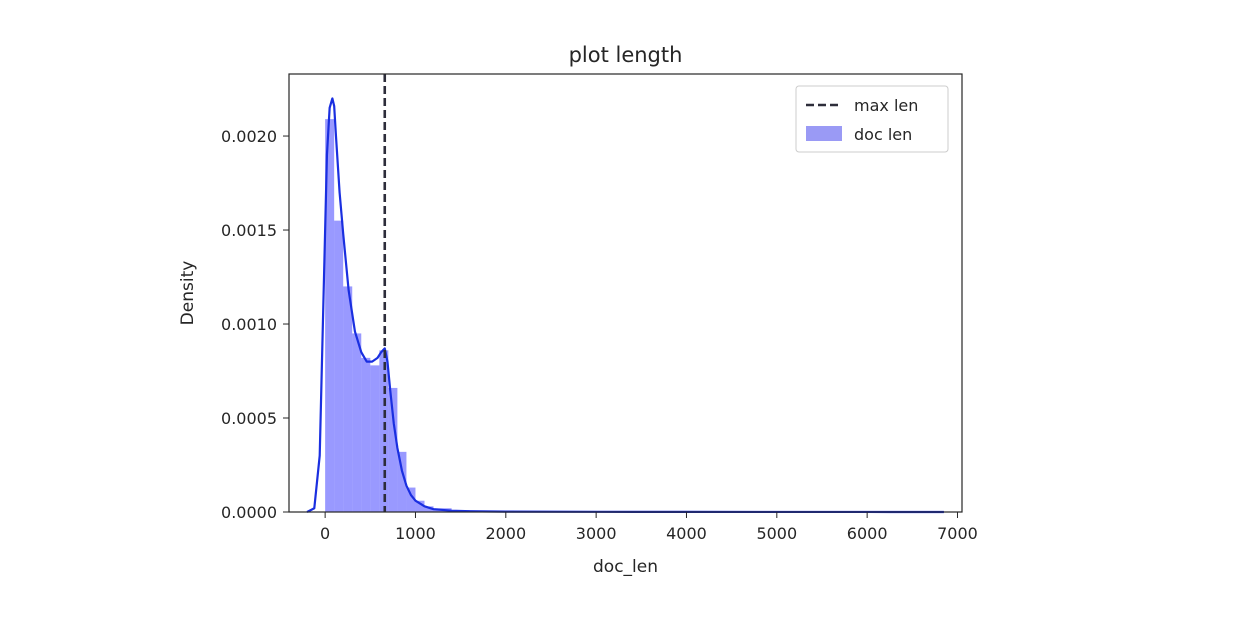  Describe the element at coordinates (505, 533) in the screenshot. I see `x-tick-label: 2000` at that location.